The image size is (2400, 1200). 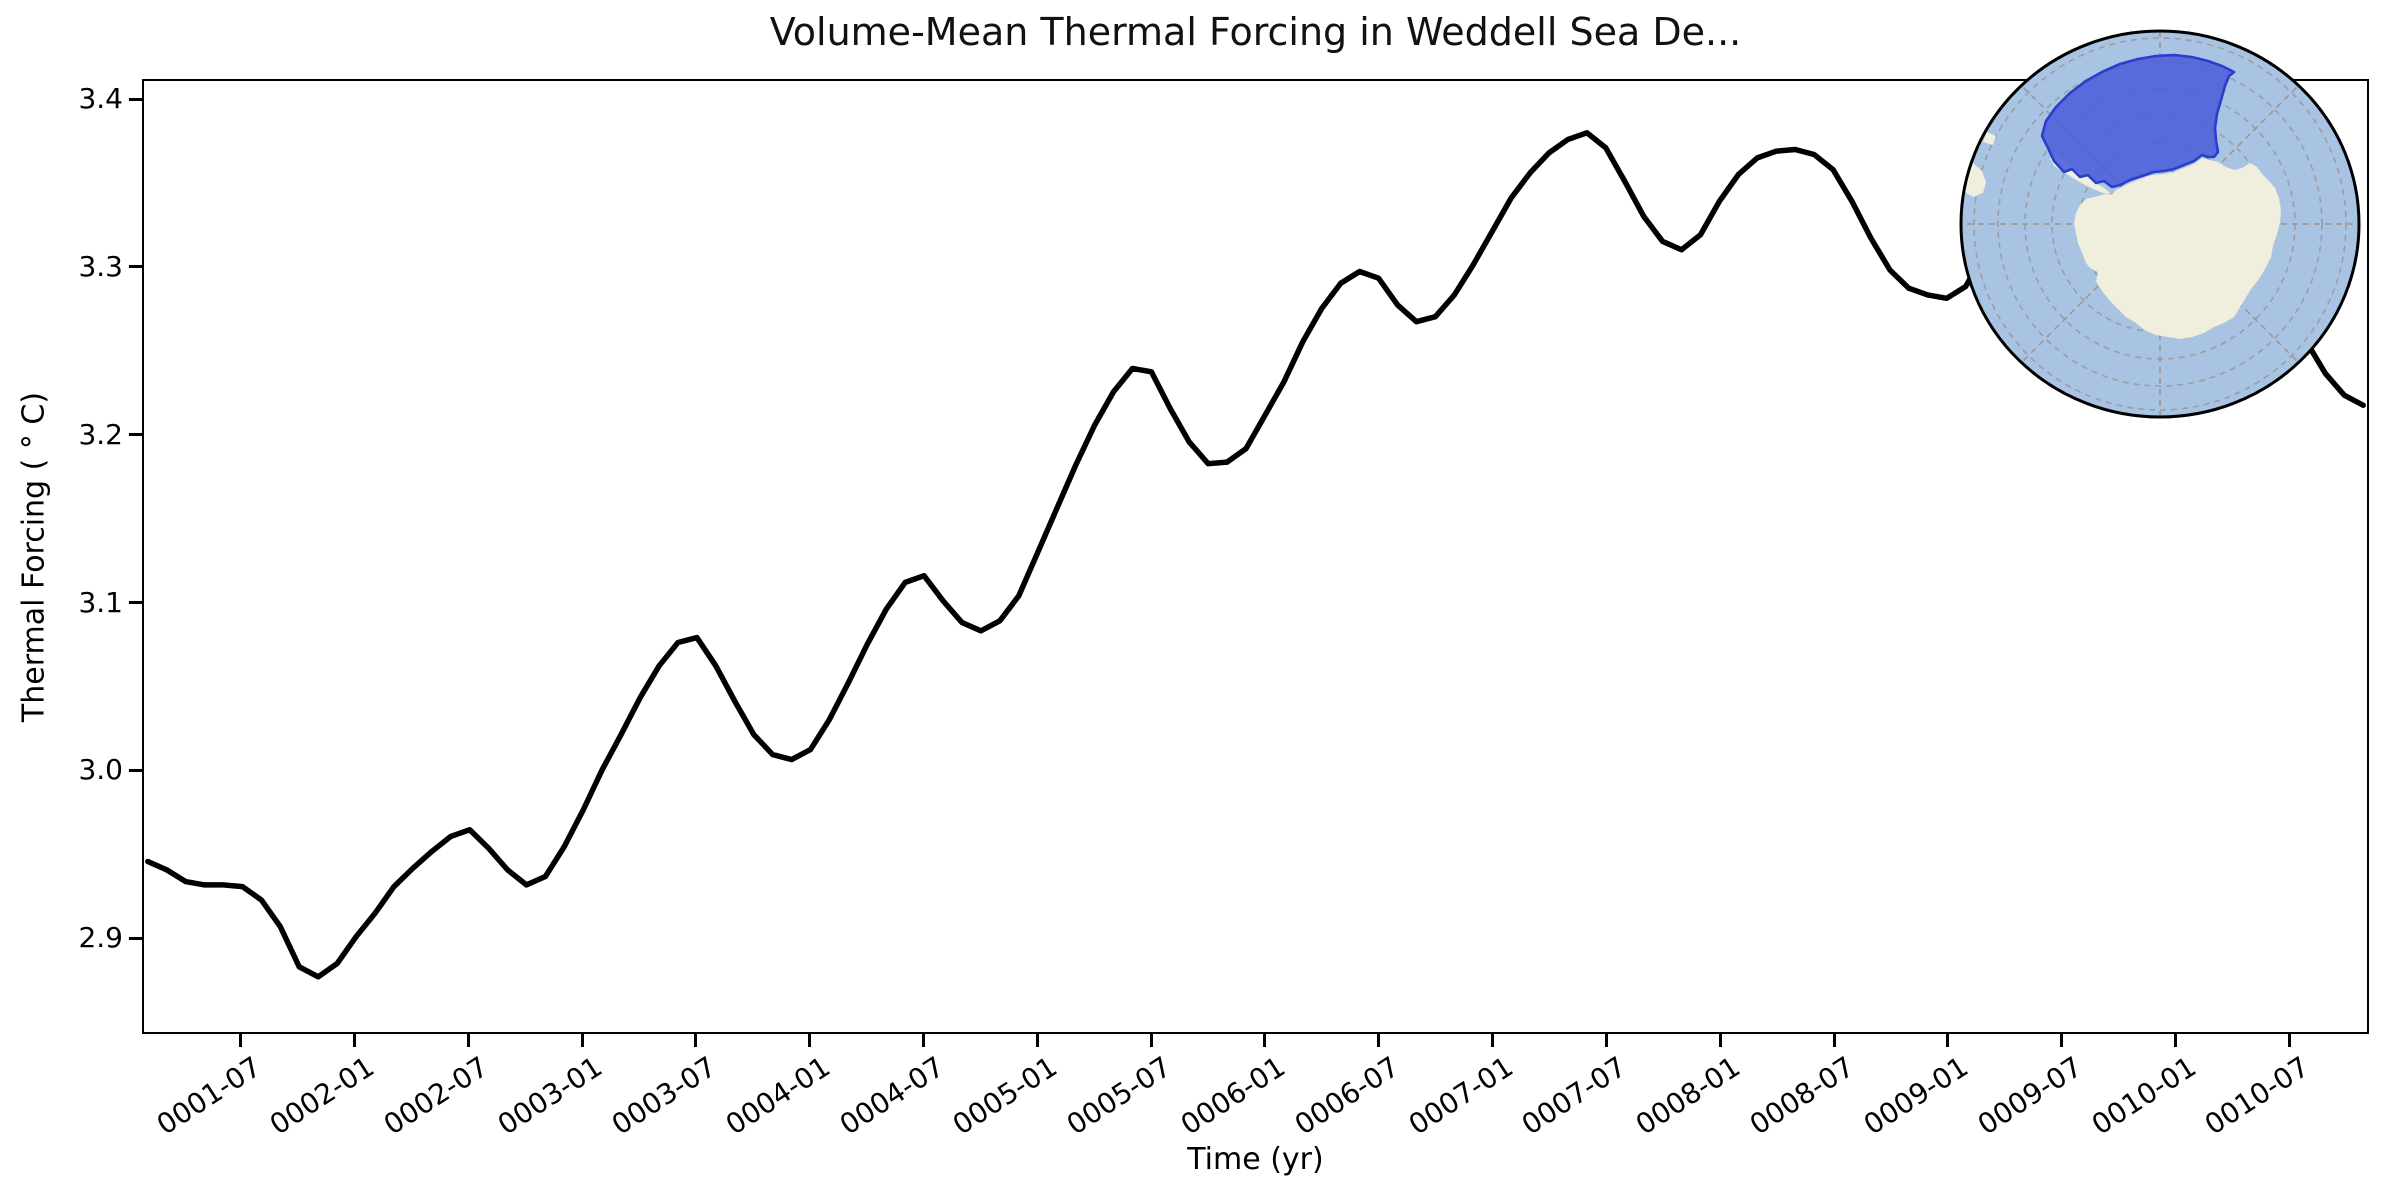 I want to click on x-tick-label: 0008-07, so click(x=1802, y=1096).